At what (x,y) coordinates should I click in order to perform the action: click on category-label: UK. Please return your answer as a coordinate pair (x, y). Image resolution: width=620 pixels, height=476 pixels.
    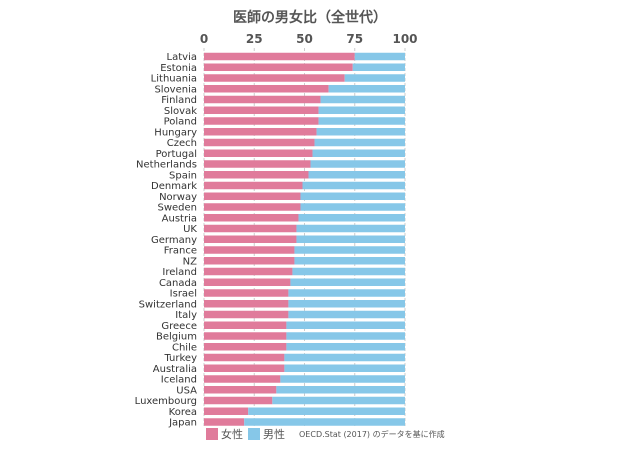
    Looking at the image, I should click on (190, 229).